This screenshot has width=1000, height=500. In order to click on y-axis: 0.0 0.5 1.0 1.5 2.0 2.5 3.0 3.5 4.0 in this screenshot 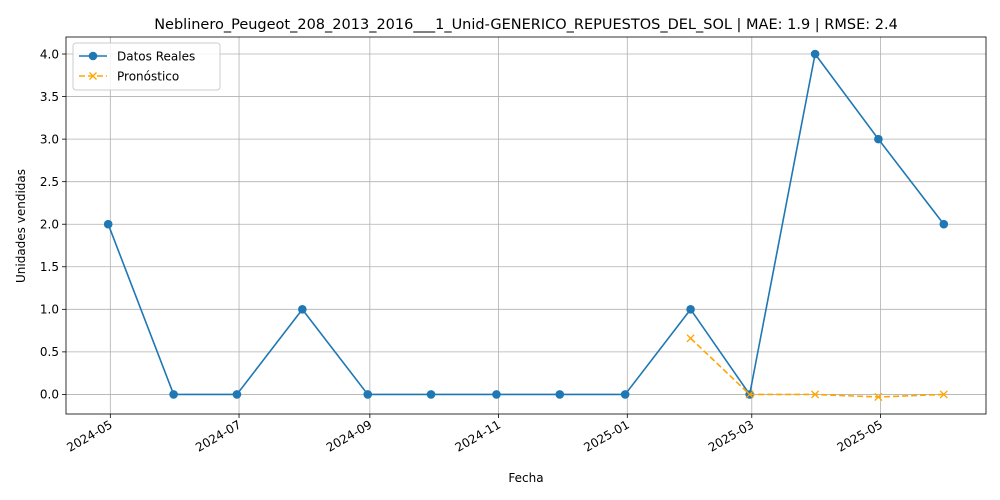, I will do `click(53, 224)`.